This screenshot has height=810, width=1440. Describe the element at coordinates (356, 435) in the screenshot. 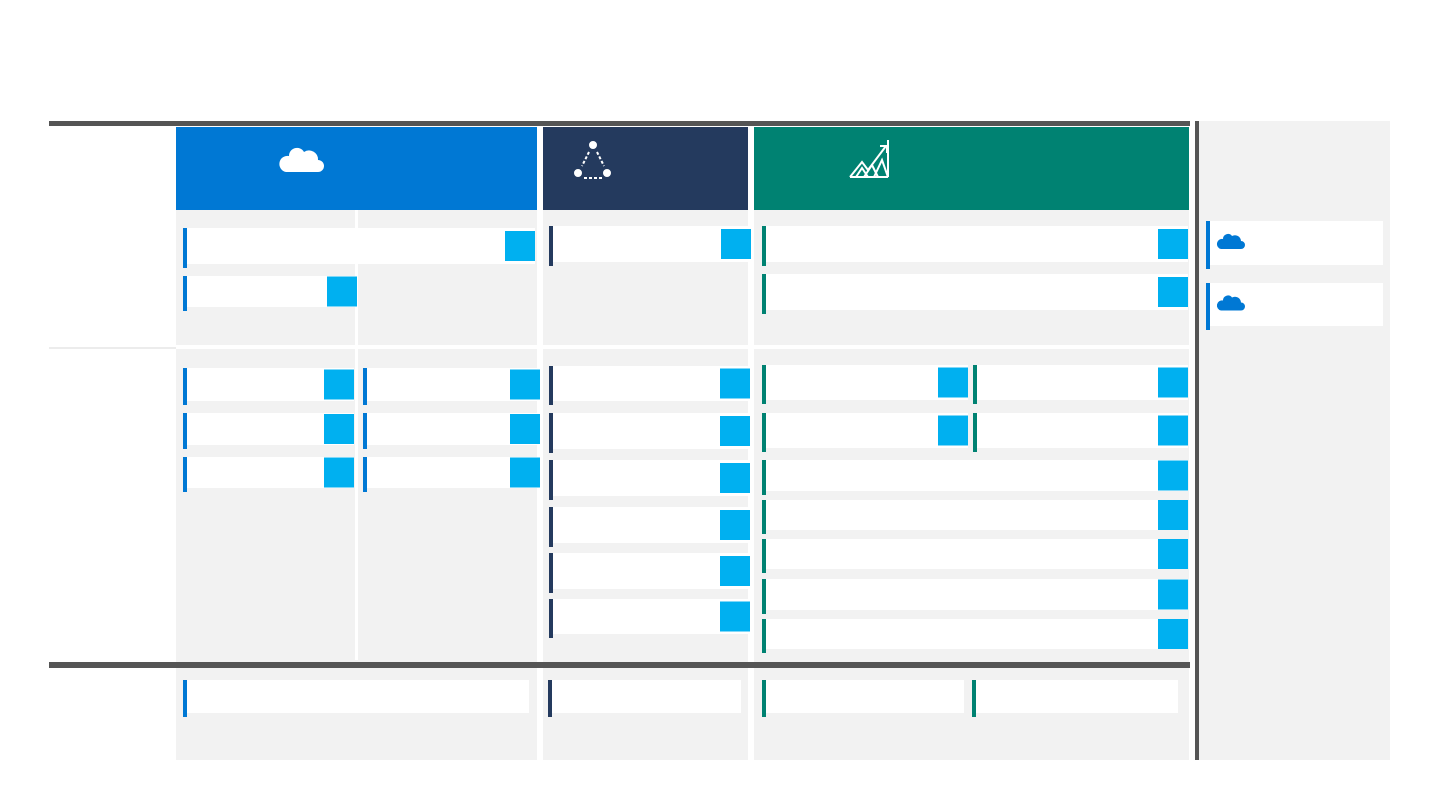

I see `column-divider` at that location.